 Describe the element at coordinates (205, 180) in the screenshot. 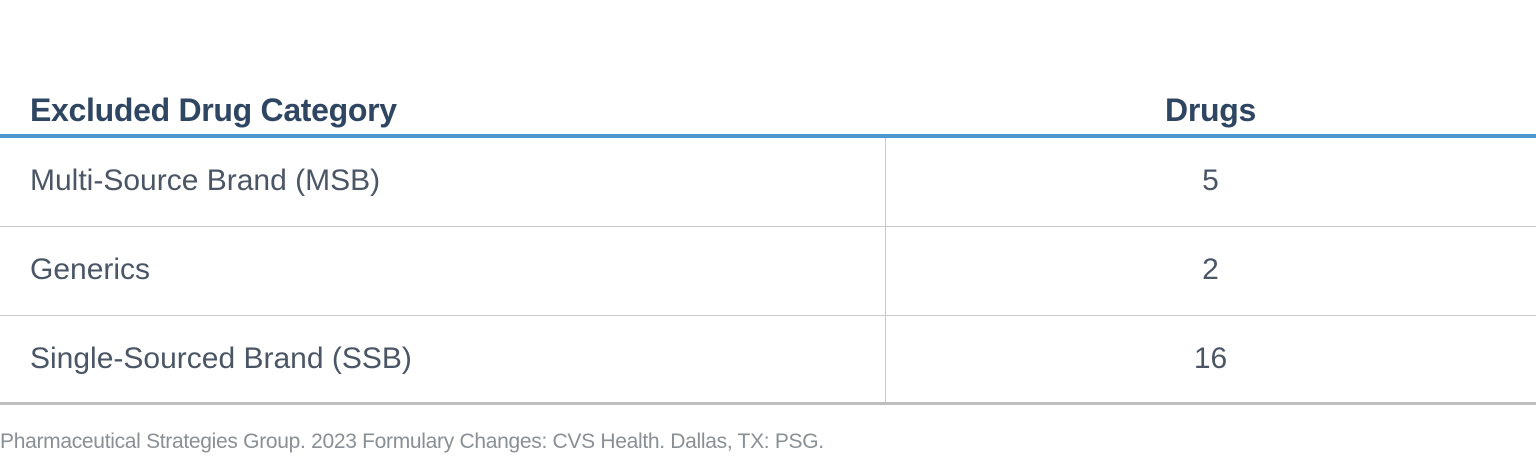

I see `row-category: Multi-Source Brand (MSB)` at that location.